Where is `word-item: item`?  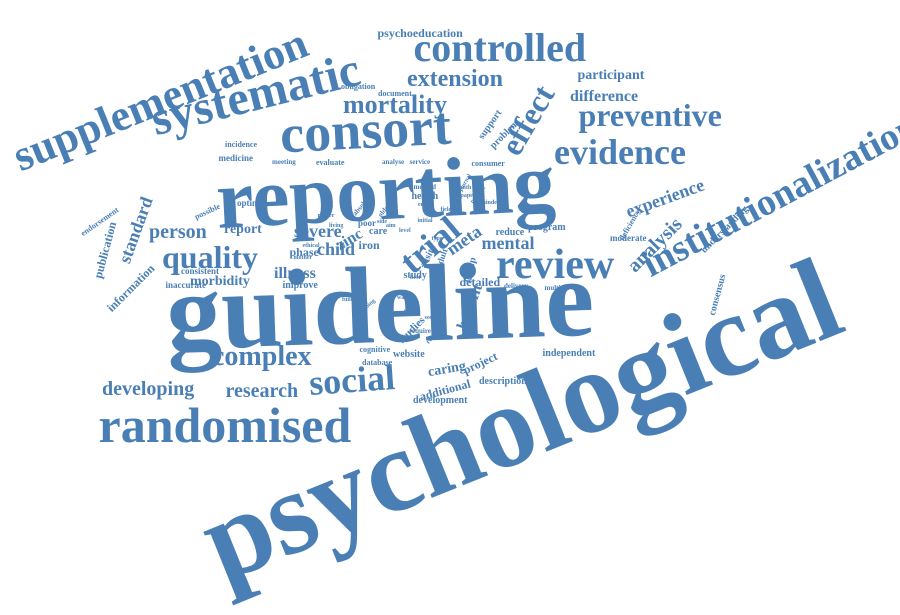 word-item: item is located at coordinates (430, 214).